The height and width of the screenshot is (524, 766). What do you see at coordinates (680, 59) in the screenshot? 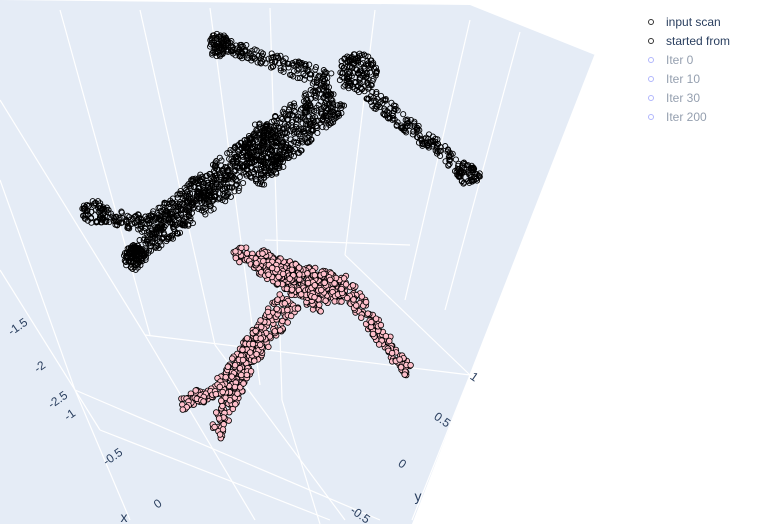
I see `legend-label: Iter 0` at bounding box center [680, 59].